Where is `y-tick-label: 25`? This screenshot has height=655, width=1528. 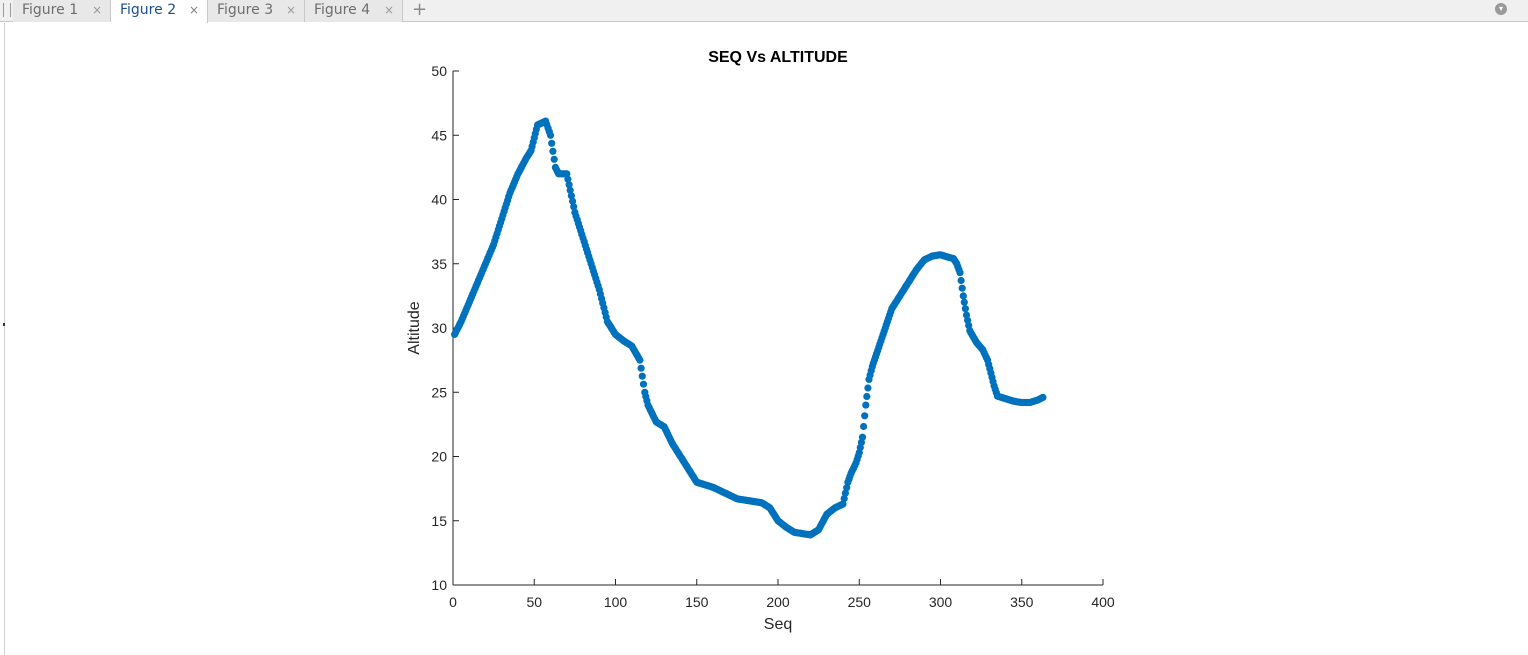 y-tick-label: 25 is located at coordinates (439, 392).